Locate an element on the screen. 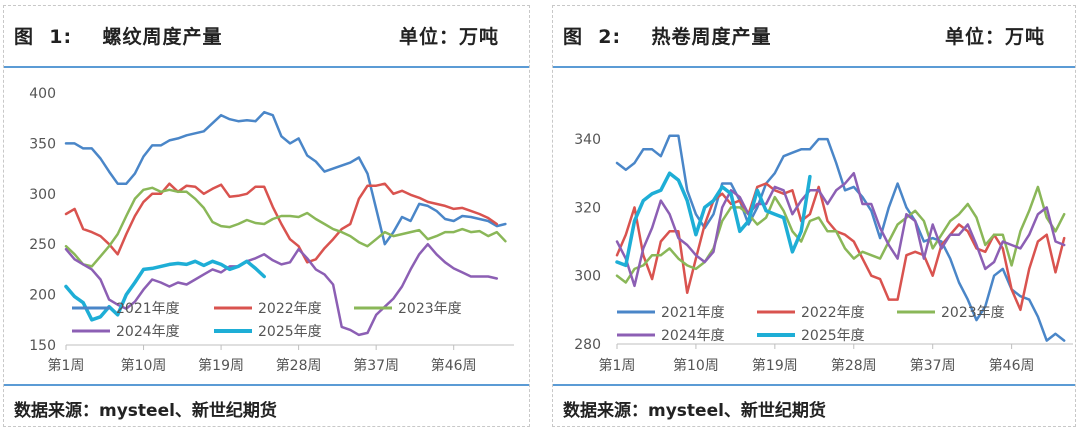  figure-title: 图 2: 热卷周度产量 is located at coordinates (667, 37).